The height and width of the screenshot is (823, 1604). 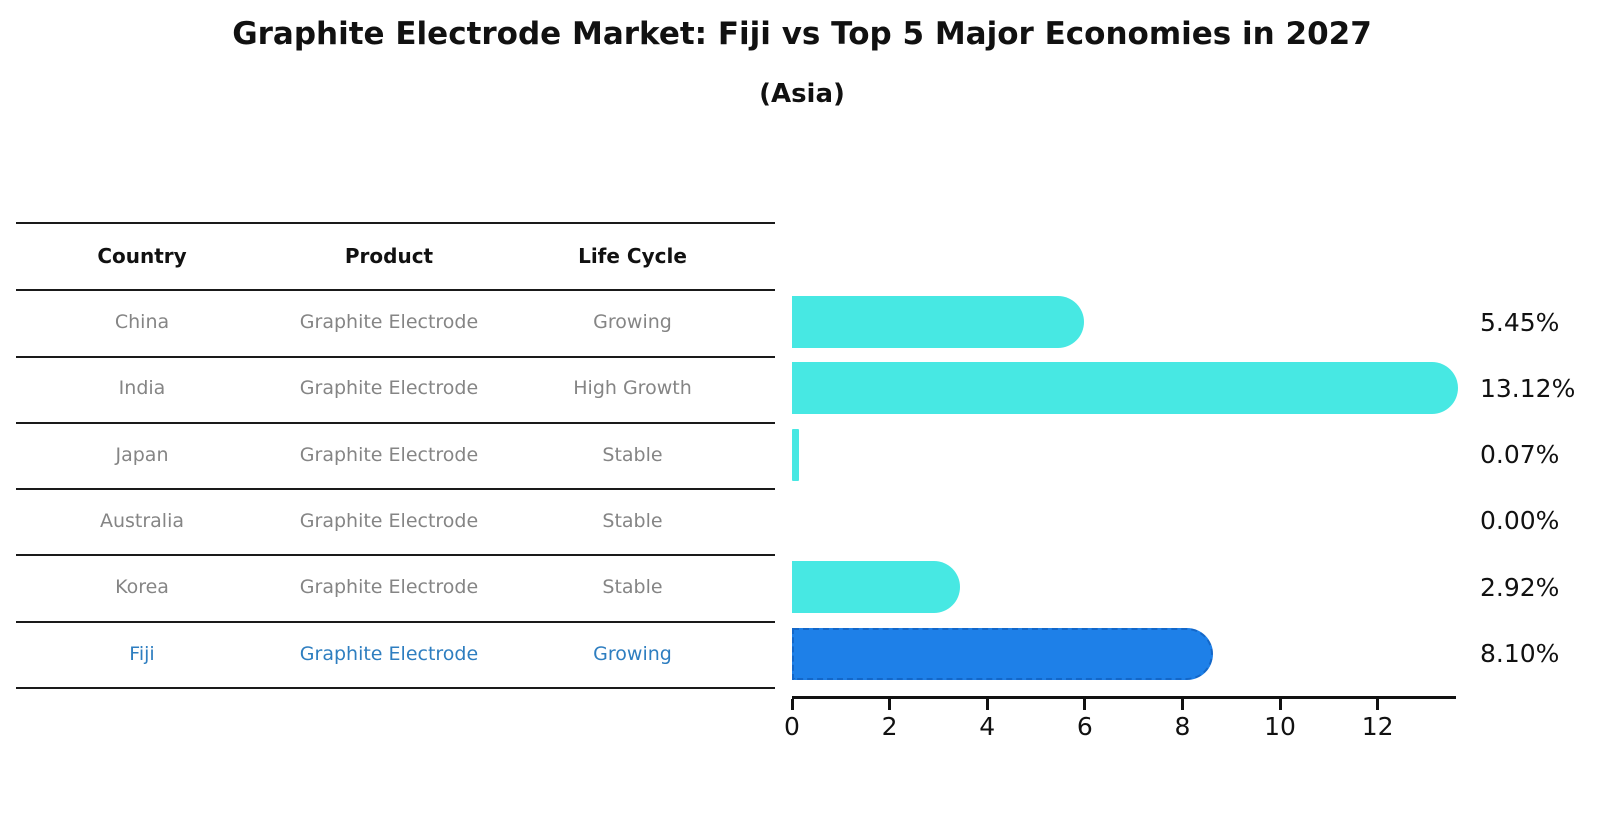 What do you see at coordinates (889, 726) in the screenshot?
I see `x-tick-label: 2` at bounding box center [889, 726].